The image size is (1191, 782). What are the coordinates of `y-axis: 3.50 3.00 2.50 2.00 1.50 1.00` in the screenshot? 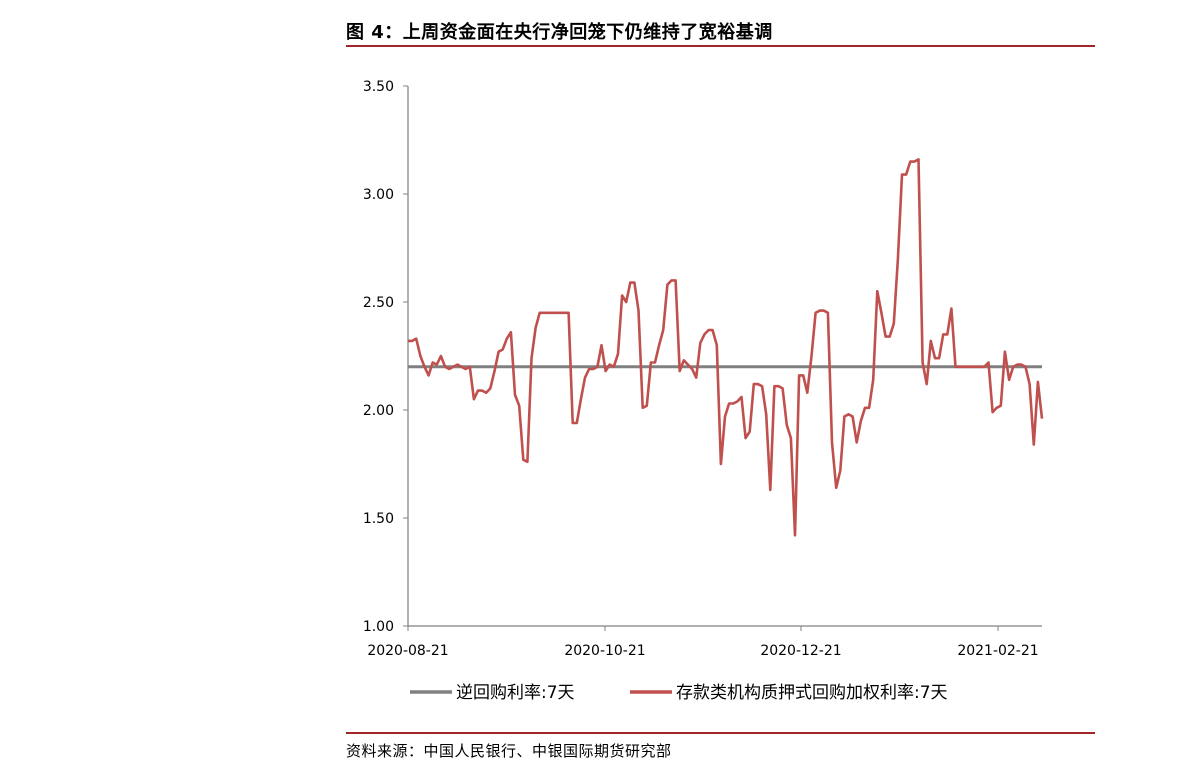 It's located at (386, 357).